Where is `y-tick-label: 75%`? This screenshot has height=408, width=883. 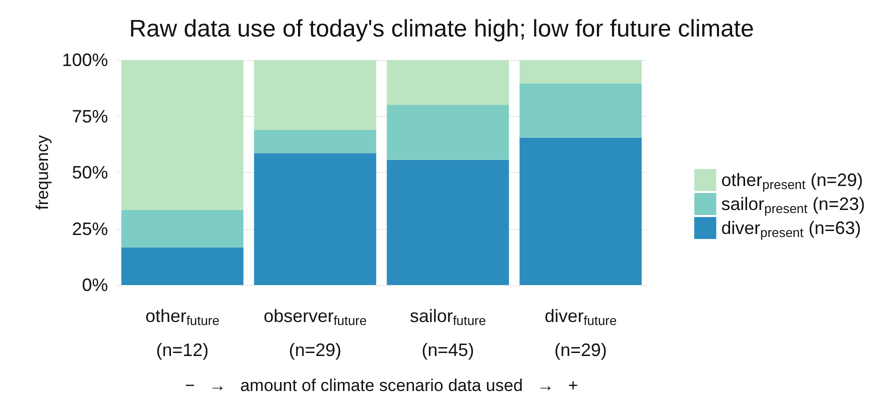 y-tick-label: 75% is located at coordinates (90, 116).